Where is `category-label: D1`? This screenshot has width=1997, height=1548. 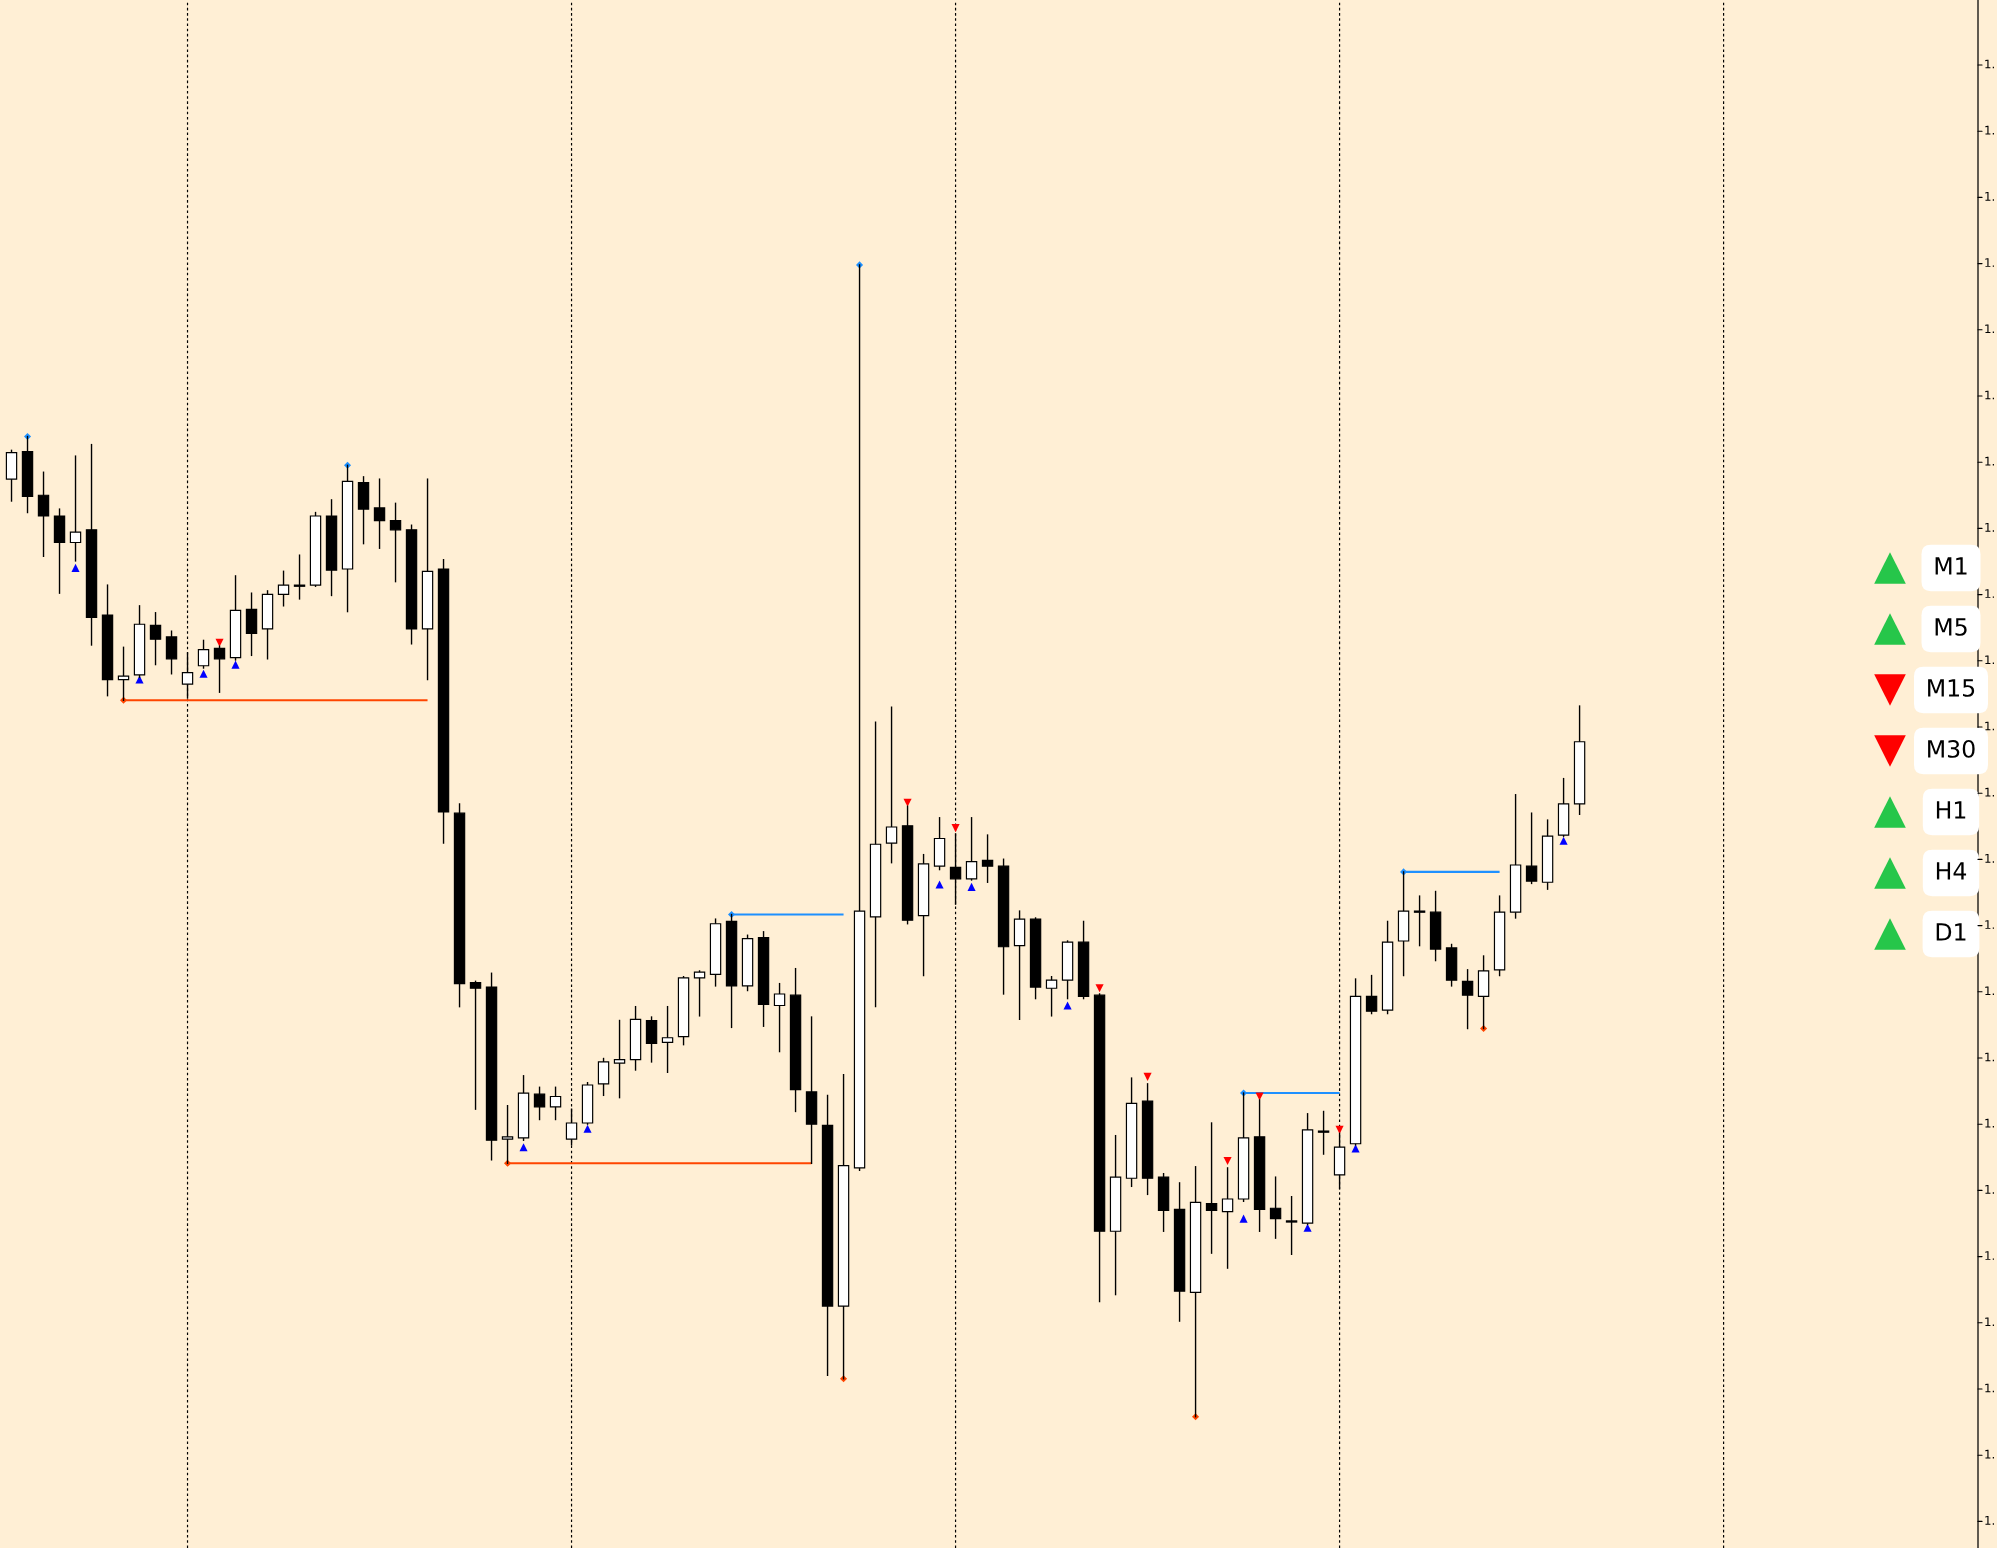 category-label: D1 is located at coordinates (1951, 932).